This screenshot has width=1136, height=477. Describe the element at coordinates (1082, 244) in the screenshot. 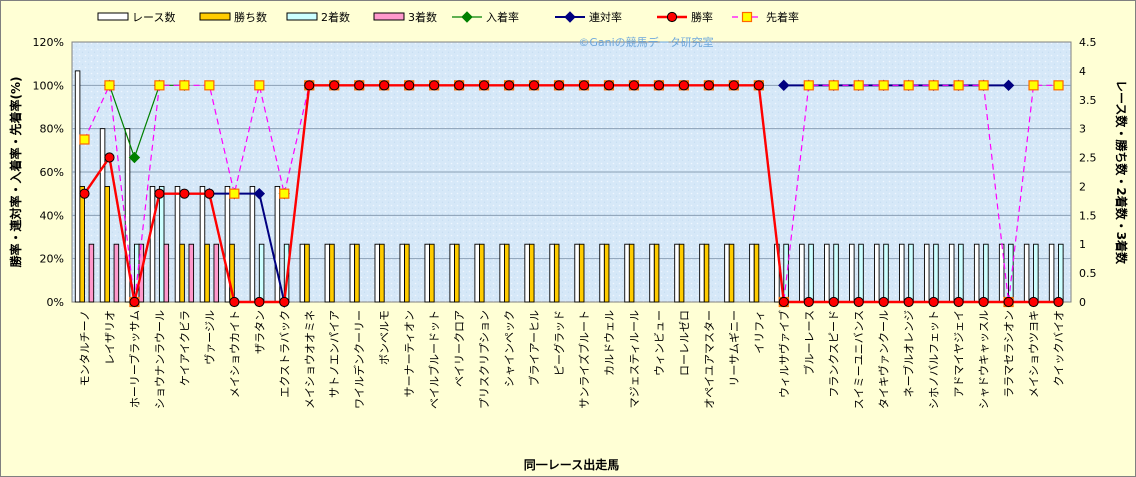

I see `y-right-tick-label: 1` at that location.